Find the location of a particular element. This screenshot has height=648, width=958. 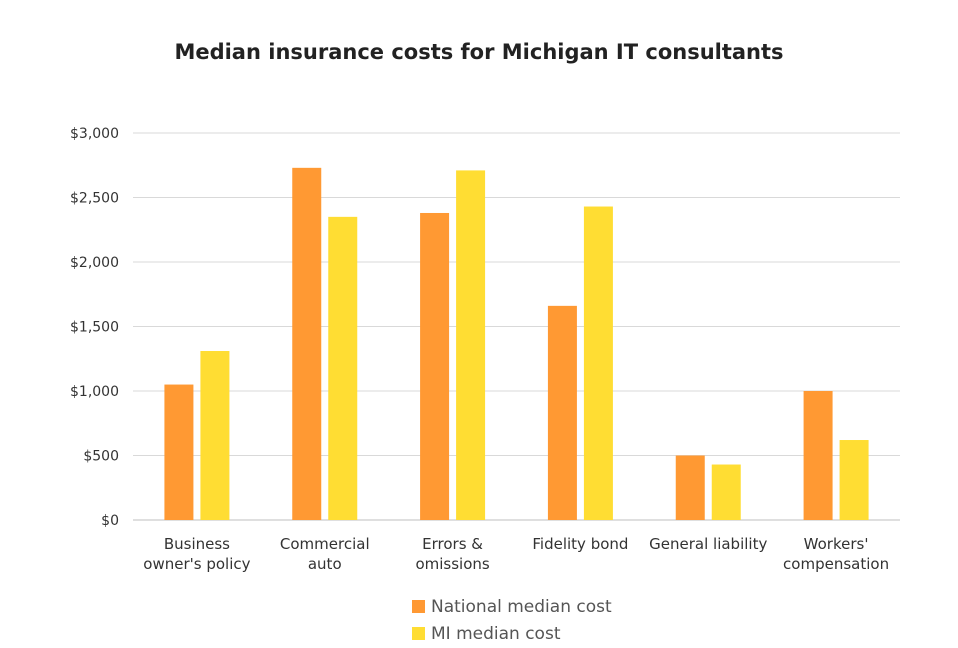

x-tick-label: General liability is located at coordinates (708, 544).